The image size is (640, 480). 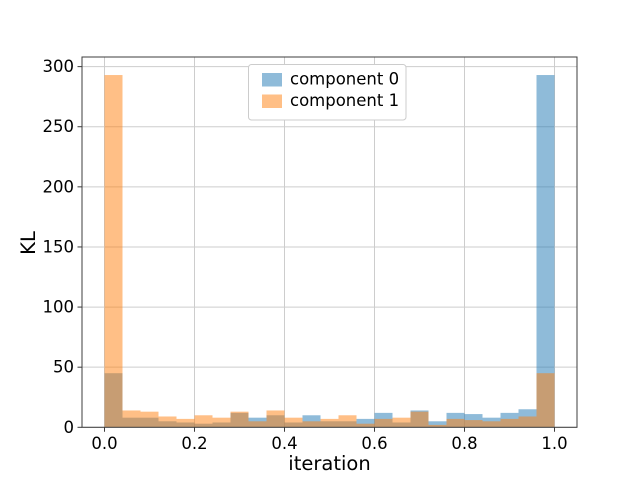 I want to click on x-tick-label: 0.8, so click(x=464, y=443).